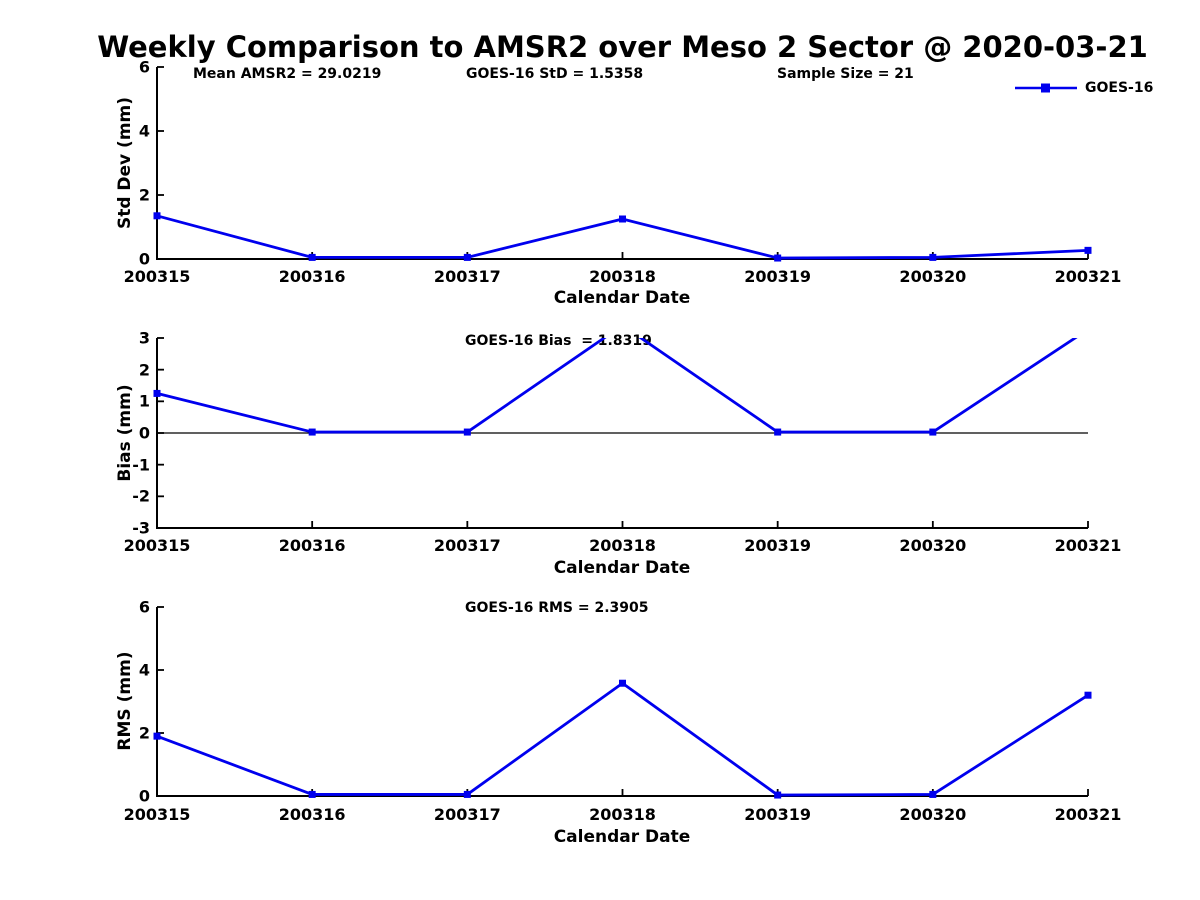 The height and width of the screenshot is (900, 1200). Describe the element at coordinates (845, 74) in the screenshot. I see `stat-sample-size: Sample Size = 21` at that location.